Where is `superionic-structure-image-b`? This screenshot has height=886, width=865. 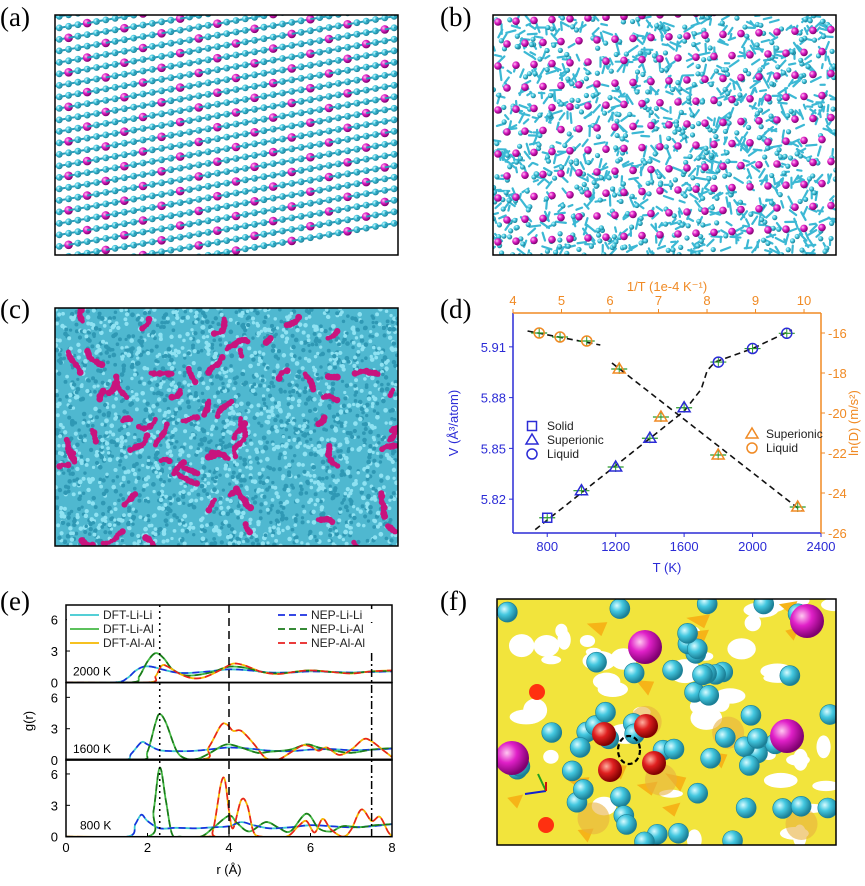
superionic-structure-image-b is located at coordinates (664, 135).